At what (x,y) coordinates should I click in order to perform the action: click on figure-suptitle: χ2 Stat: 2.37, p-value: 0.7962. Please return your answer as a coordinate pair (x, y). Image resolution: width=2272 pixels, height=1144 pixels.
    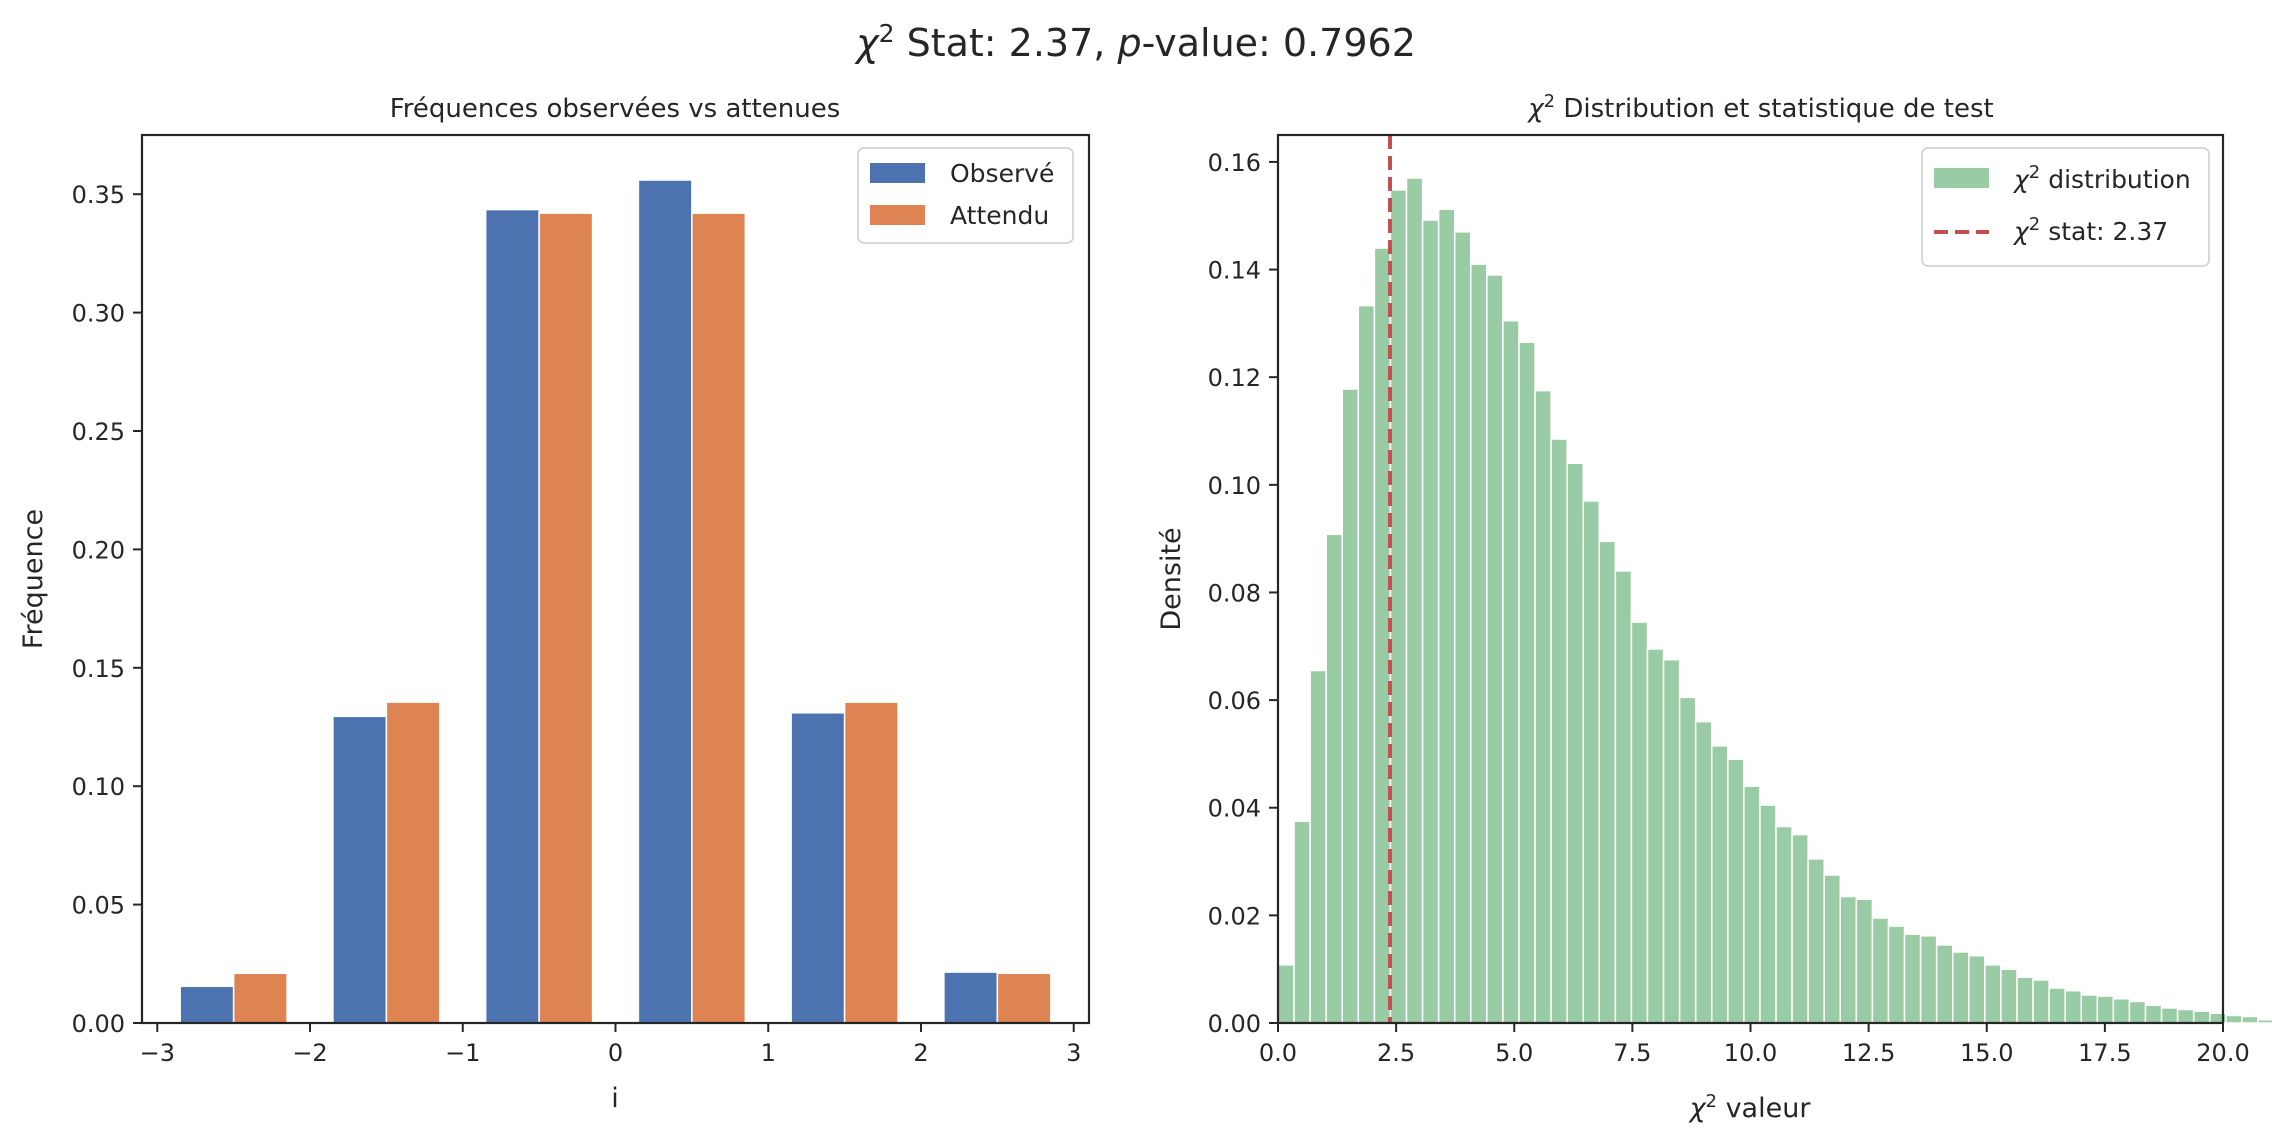
    Looking at the image, I should click on (1135, 42).